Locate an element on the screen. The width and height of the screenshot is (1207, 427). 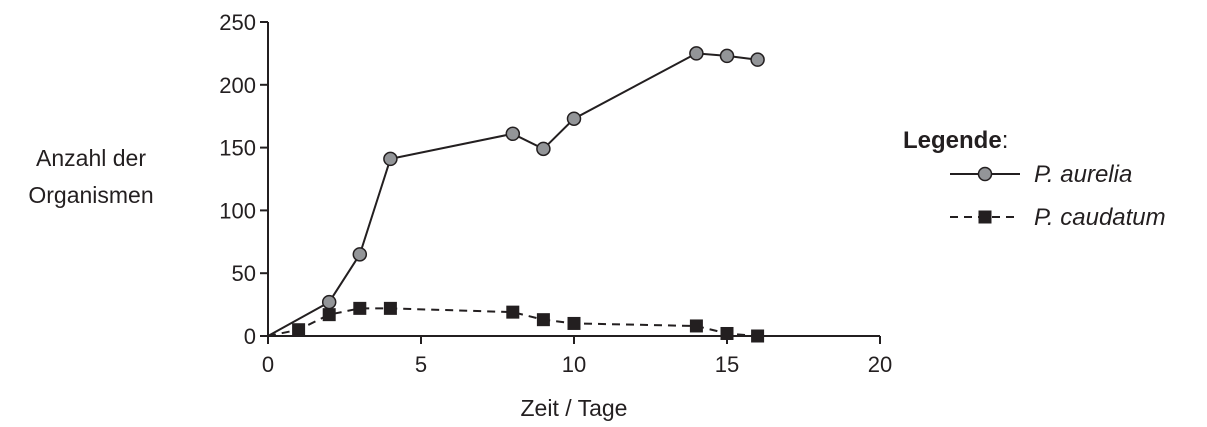
y-tick-label: 250 is located at coordinates (237, 22).